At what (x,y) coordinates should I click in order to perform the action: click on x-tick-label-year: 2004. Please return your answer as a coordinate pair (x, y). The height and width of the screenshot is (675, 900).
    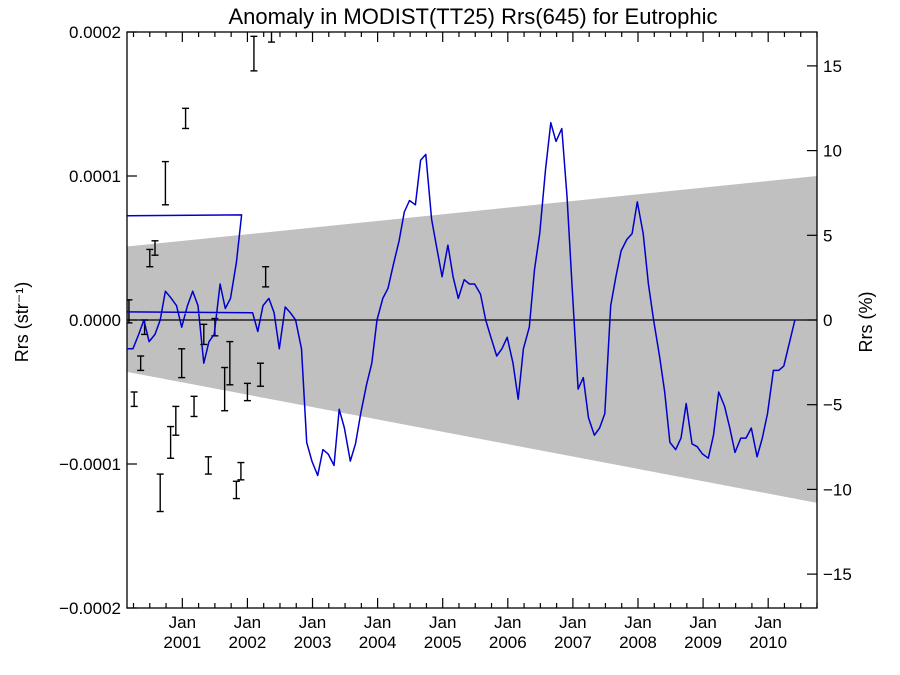
    Looking at the image, I should click on (378, 642).